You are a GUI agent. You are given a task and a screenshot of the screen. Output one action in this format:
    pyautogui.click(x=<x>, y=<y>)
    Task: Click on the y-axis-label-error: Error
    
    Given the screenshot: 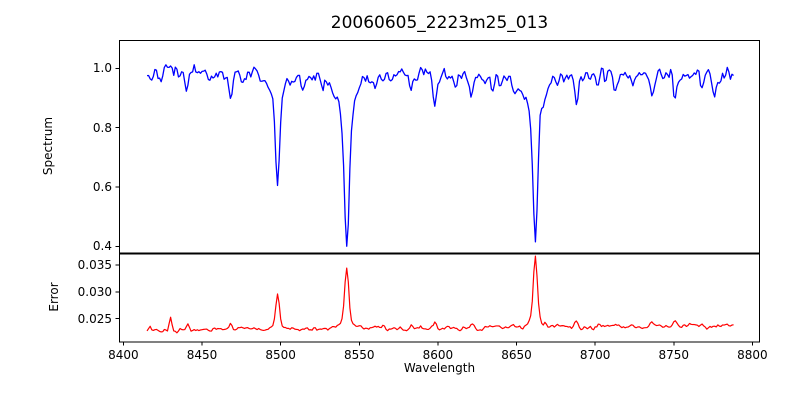 What is the action you would take?
    pyautogui.click(x=54, y=297)
    